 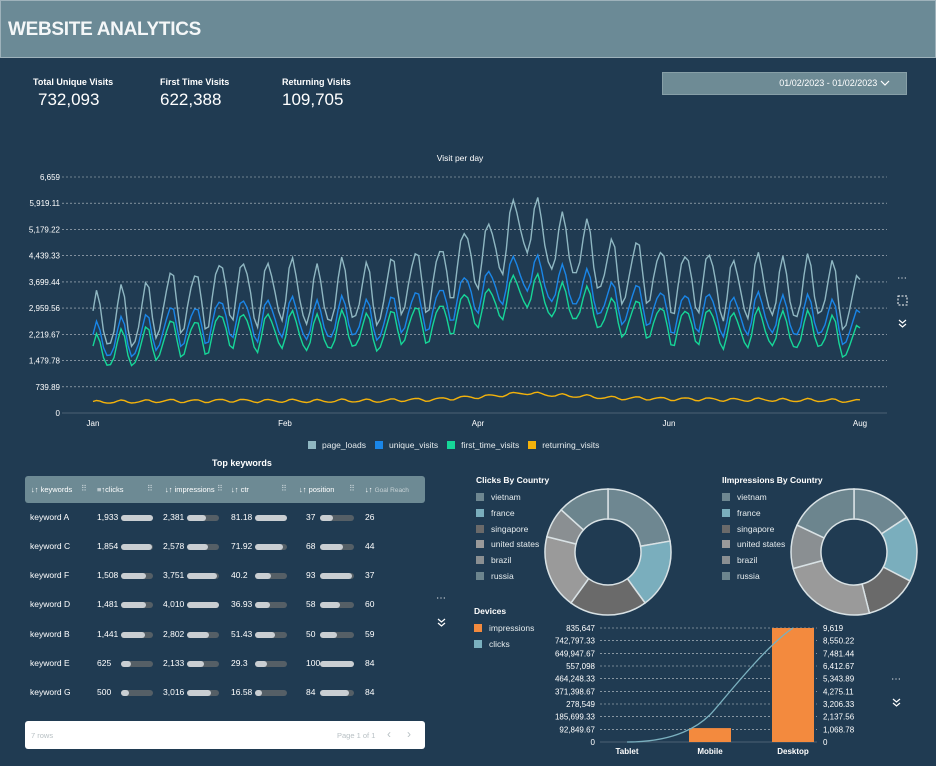 What do you see at coordinates (190, 489) in the screenshot?
I see `column-impressions: ↓↑ impressions` at bounding box center [190, 489].